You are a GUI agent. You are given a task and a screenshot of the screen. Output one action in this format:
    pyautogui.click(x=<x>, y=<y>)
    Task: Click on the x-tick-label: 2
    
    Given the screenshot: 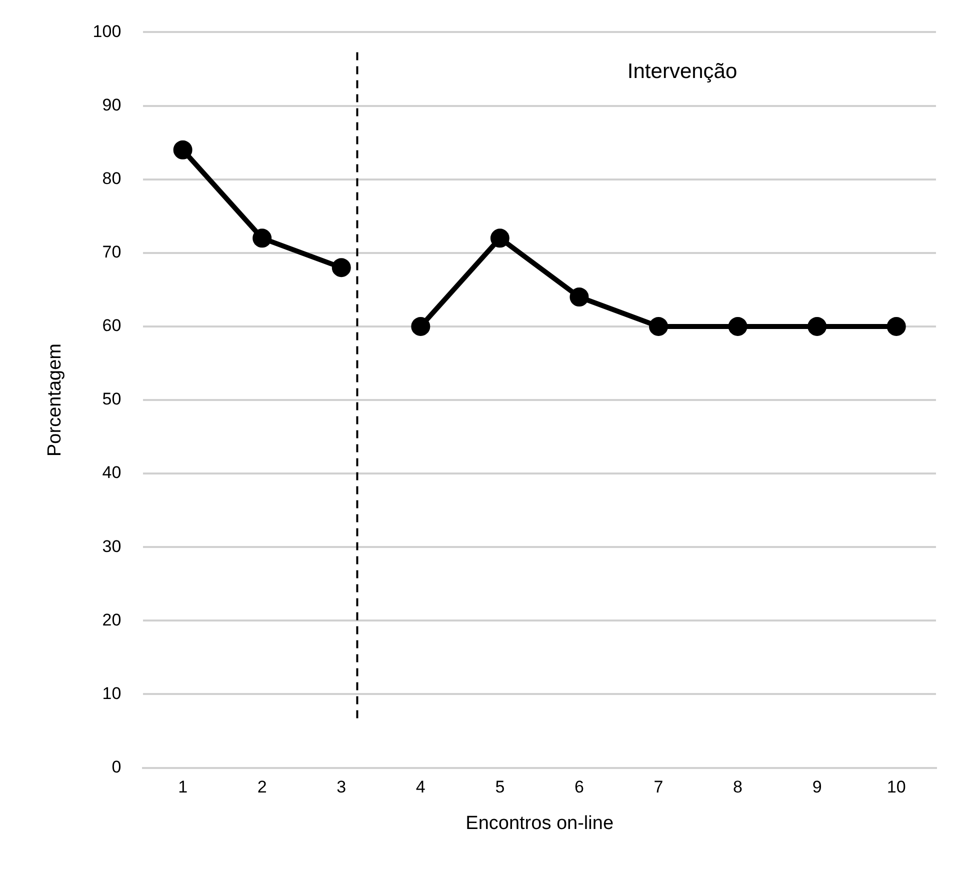 What is the action you would take?
    pyautogui.click(x=262, y=787)
    